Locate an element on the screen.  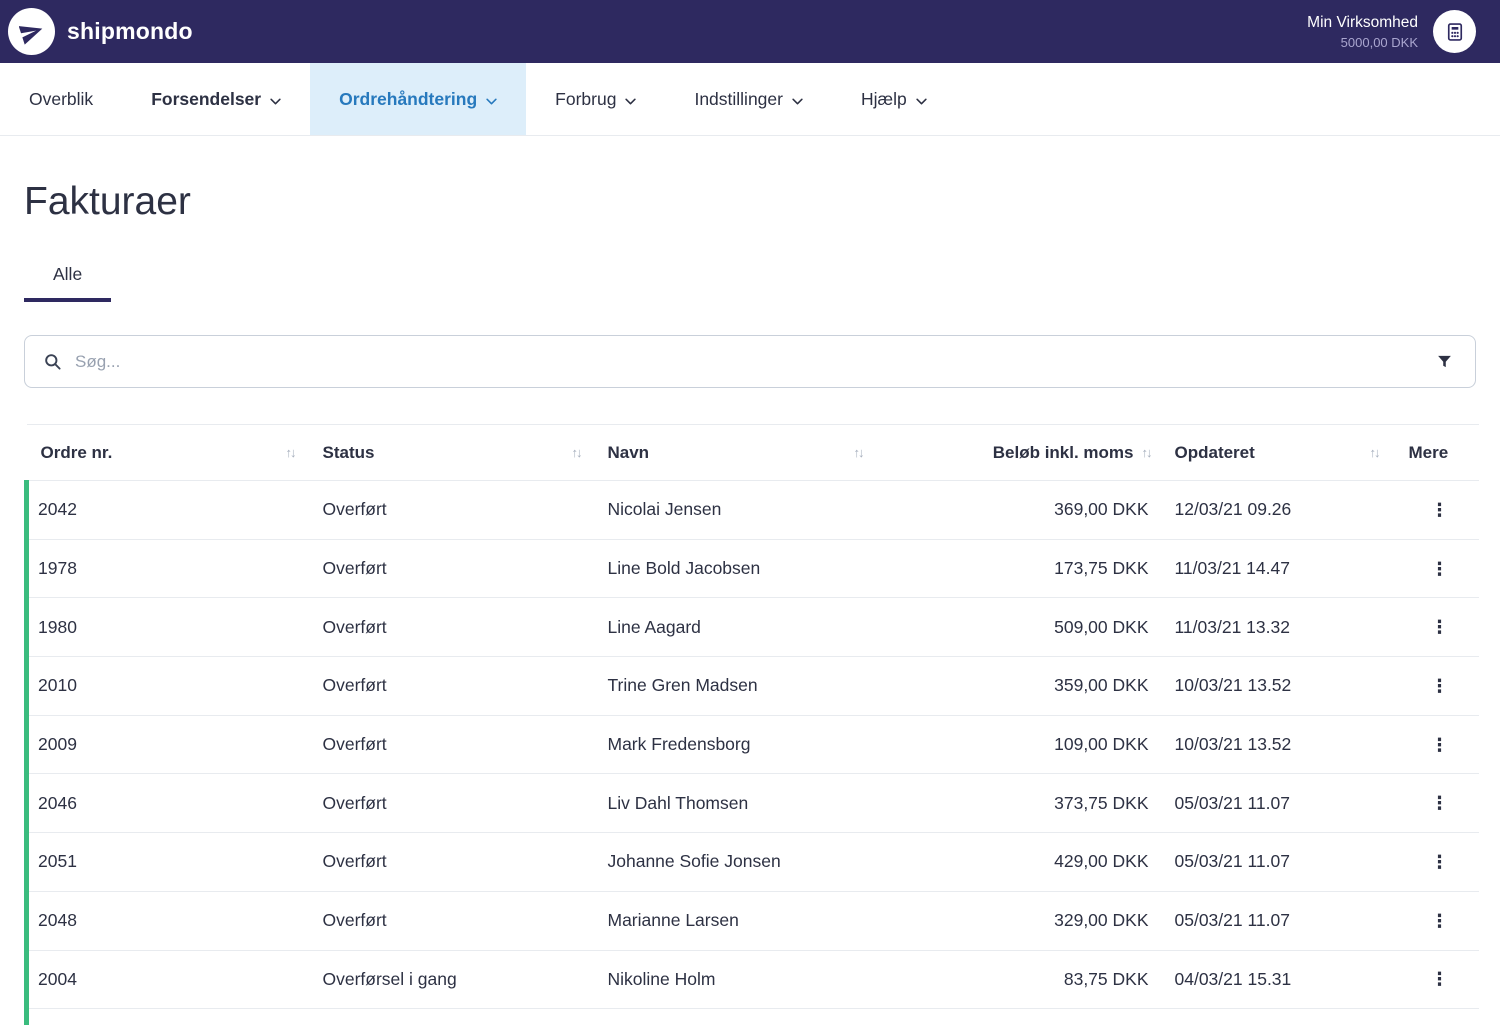
tab-label: Alle is located at coordinates (68, 274).